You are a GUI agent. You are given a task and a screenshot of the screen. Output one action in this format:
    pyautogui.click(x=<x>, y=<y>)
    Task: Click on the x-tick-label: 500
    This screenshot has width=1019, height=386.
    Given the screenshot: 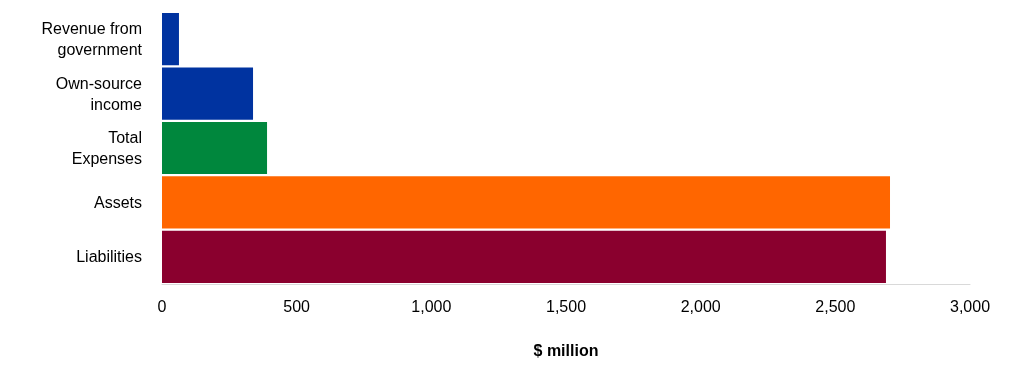 What is the action you would take?
    pyautogui.click(x=297, y=306)
    